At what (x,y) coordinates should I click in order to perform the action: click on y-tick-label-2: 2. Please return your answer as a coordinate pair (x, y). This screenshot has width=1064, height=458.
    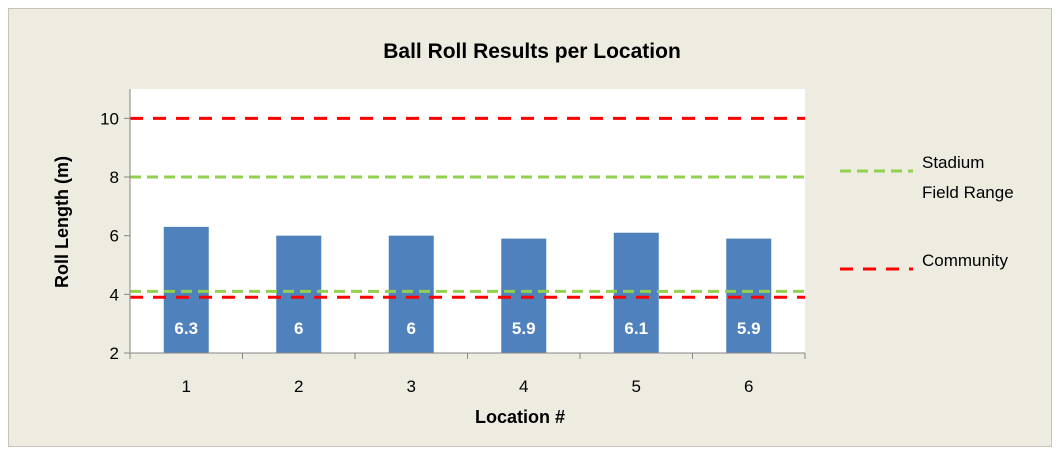
    Looking at the image, I should click on (114, 353).